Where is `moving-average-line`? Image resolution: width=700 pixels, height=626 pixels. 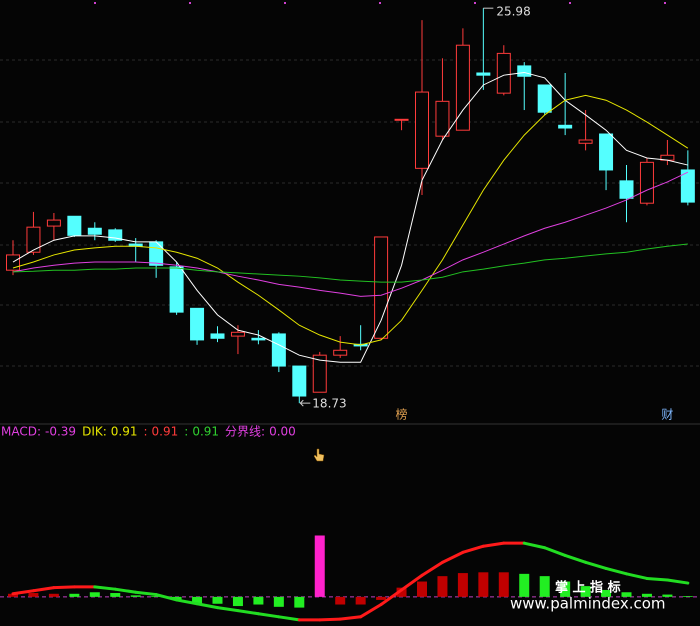
moving-average-line is located at coordinates (350, 263).